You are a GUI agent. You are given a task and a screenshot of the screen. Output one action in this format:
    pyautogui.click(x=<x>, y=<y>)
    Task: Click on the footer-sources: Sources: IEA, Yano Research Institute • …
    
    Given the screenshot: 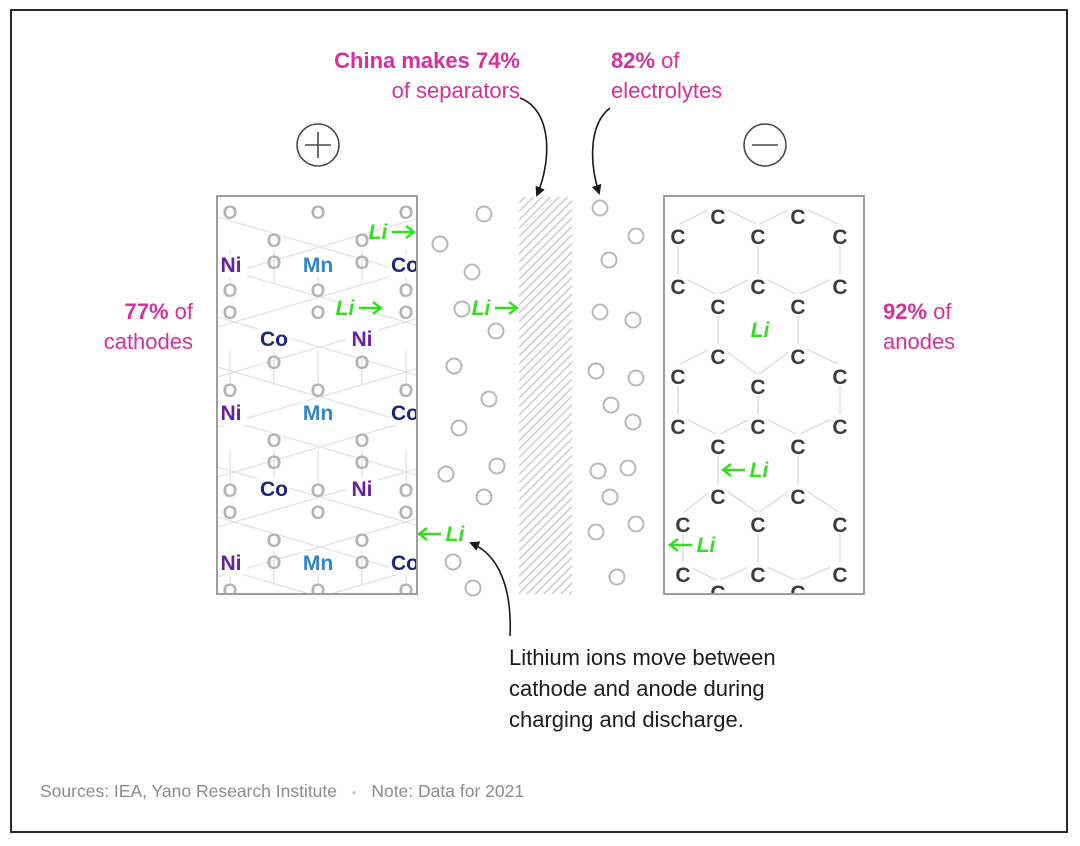 What is the action you would take?
    pyautogui.click(x=282, y=791)
    